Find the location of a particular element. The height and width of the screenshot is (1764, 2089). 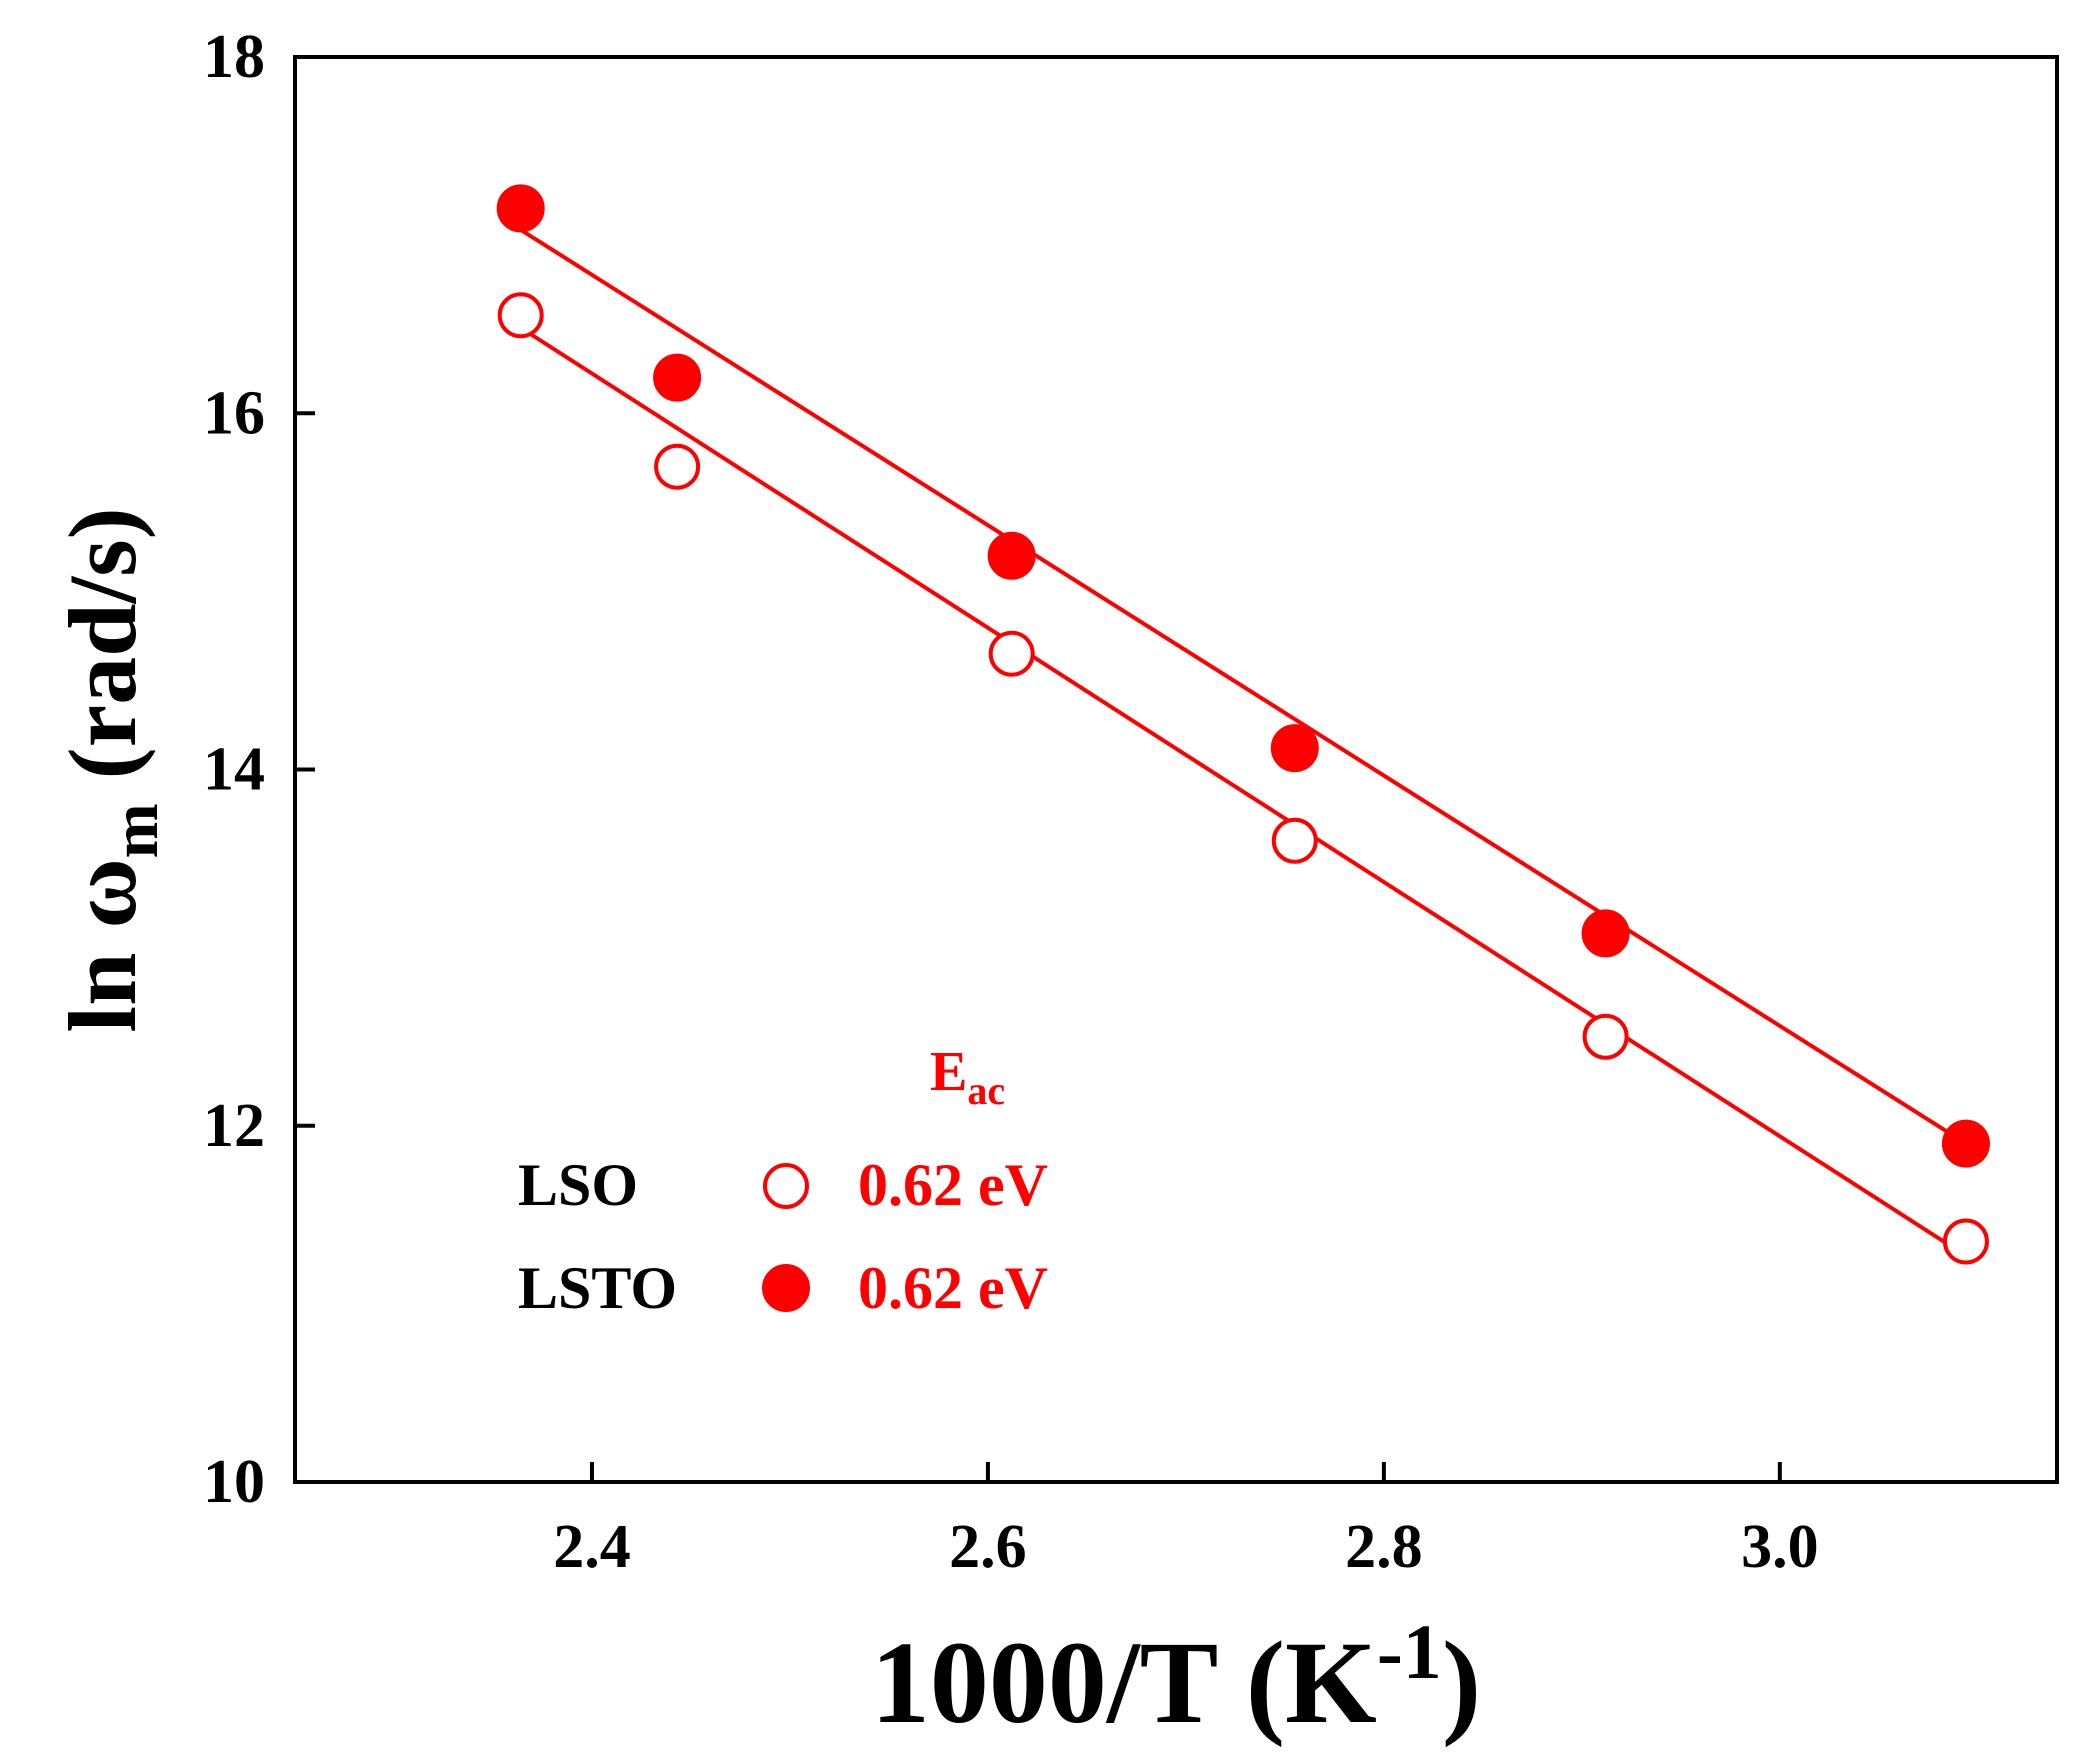

legend-label-lsto: LSTO is located at coordinates (597, 1288).